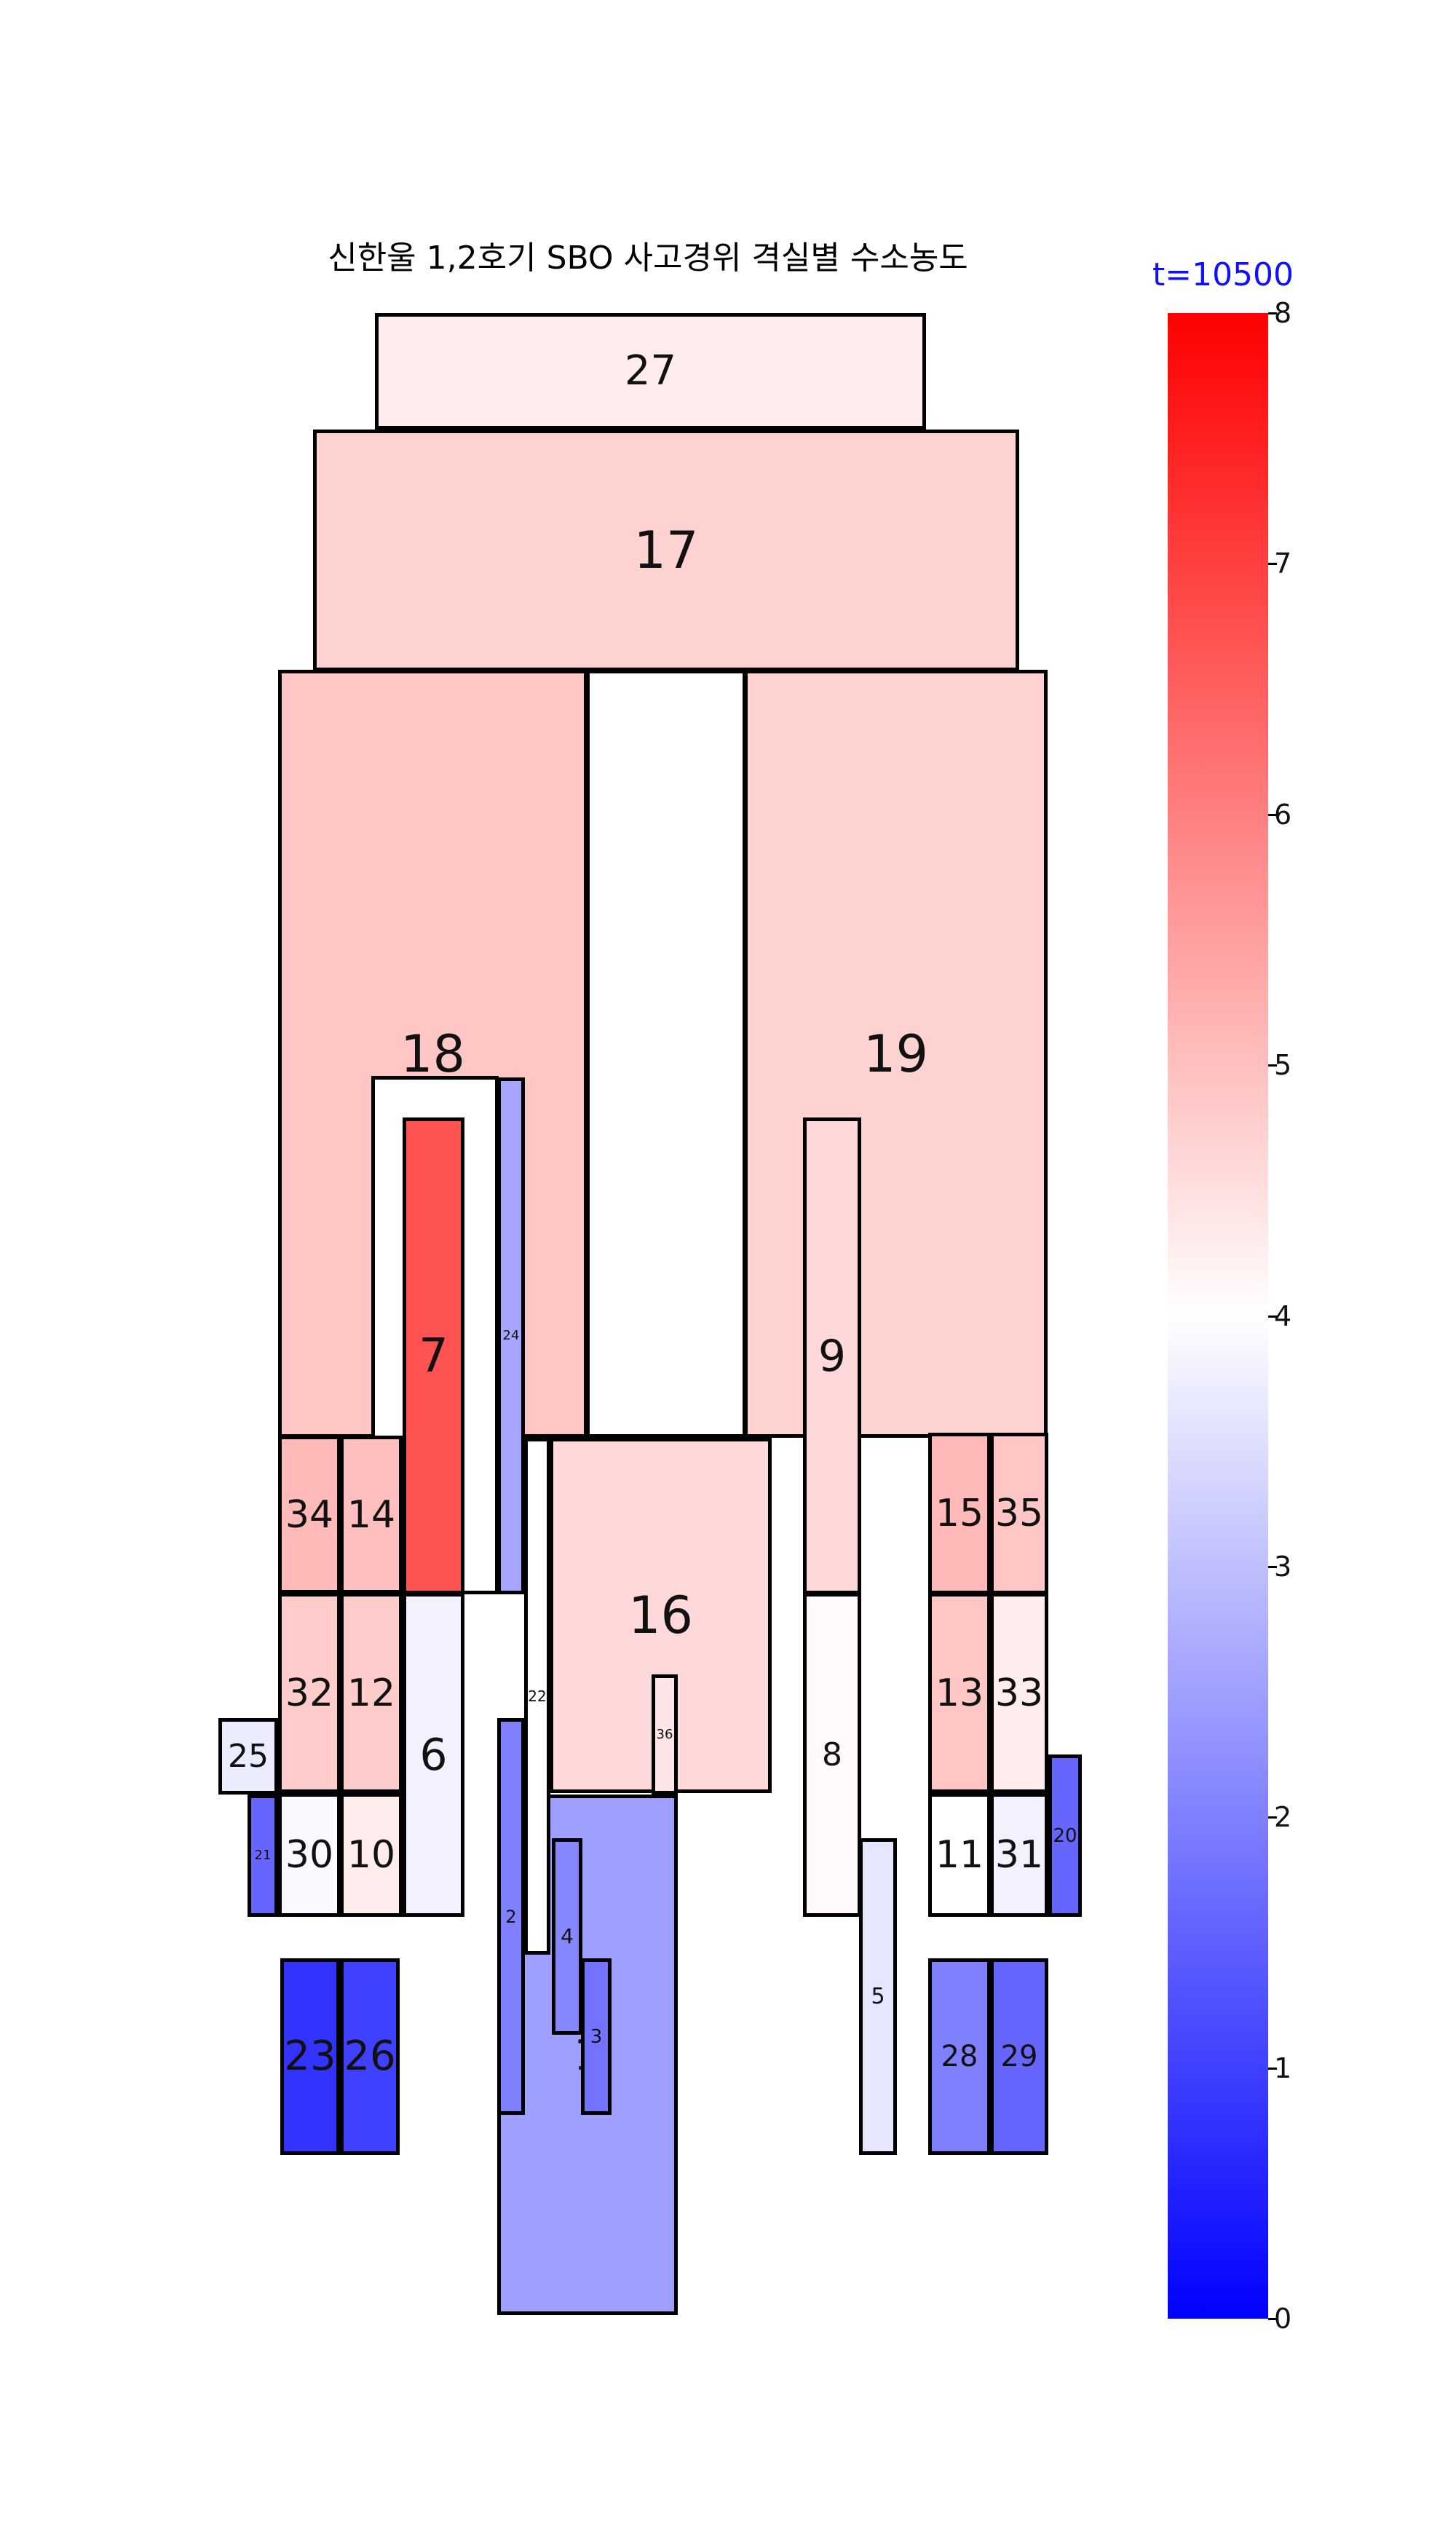 The height and width of the screenshot is (2548, 1456). I want to click on compartment-28: 28, so click(959, 2056).